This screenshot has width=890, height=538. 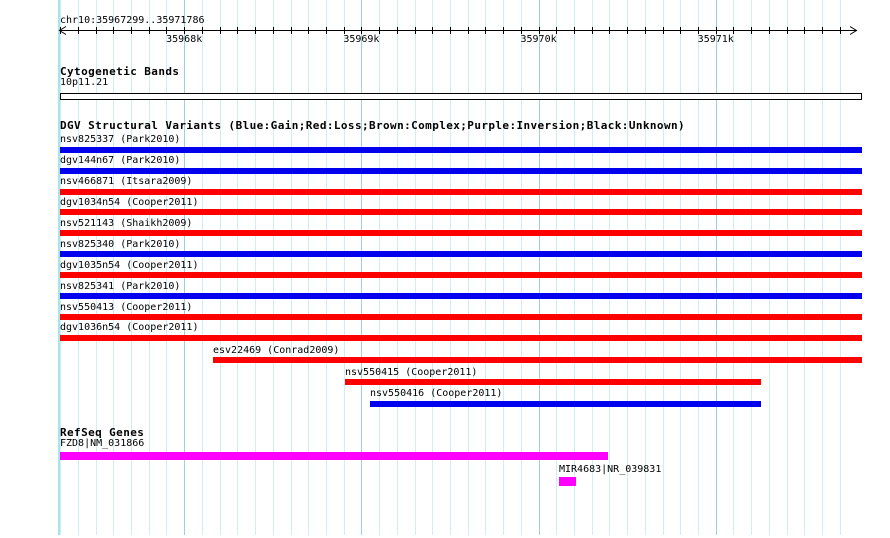 What do you see at coordinates (458, 30) in the screenshot?
I see `ruler-axis` at bounding box center [458, 30].